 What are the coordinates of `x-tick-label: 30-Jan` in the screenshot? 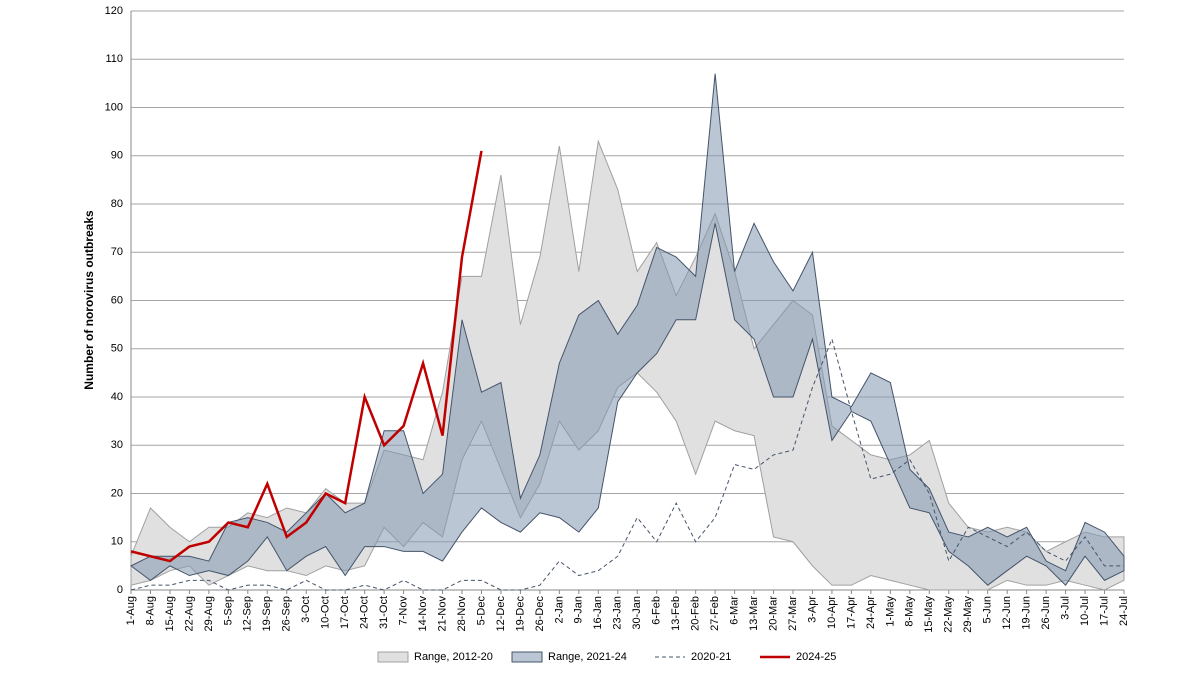 It's located at (637, 613).